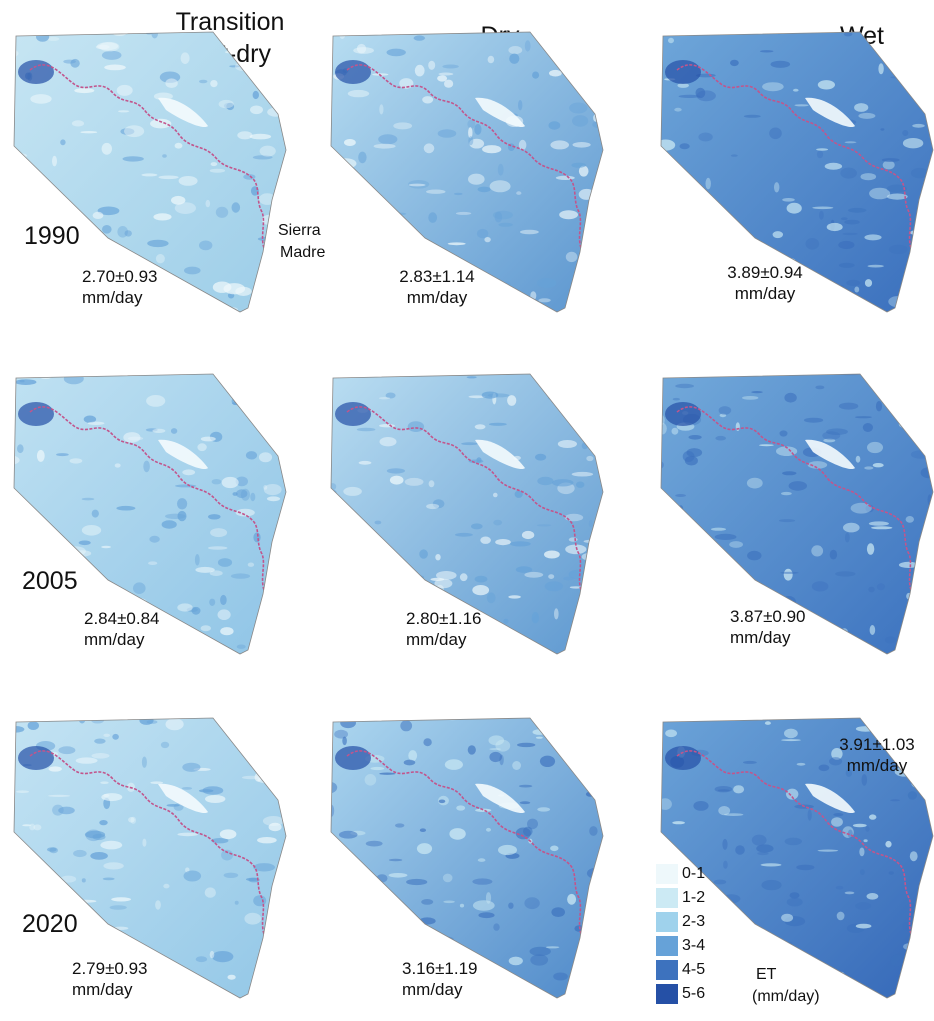 The height and width of the screenshot is (1021, 934). What do you see at coordinates (694, 897) in the screenshot?
I see `legend-label: 1-2` at bounding box center [694, 897].